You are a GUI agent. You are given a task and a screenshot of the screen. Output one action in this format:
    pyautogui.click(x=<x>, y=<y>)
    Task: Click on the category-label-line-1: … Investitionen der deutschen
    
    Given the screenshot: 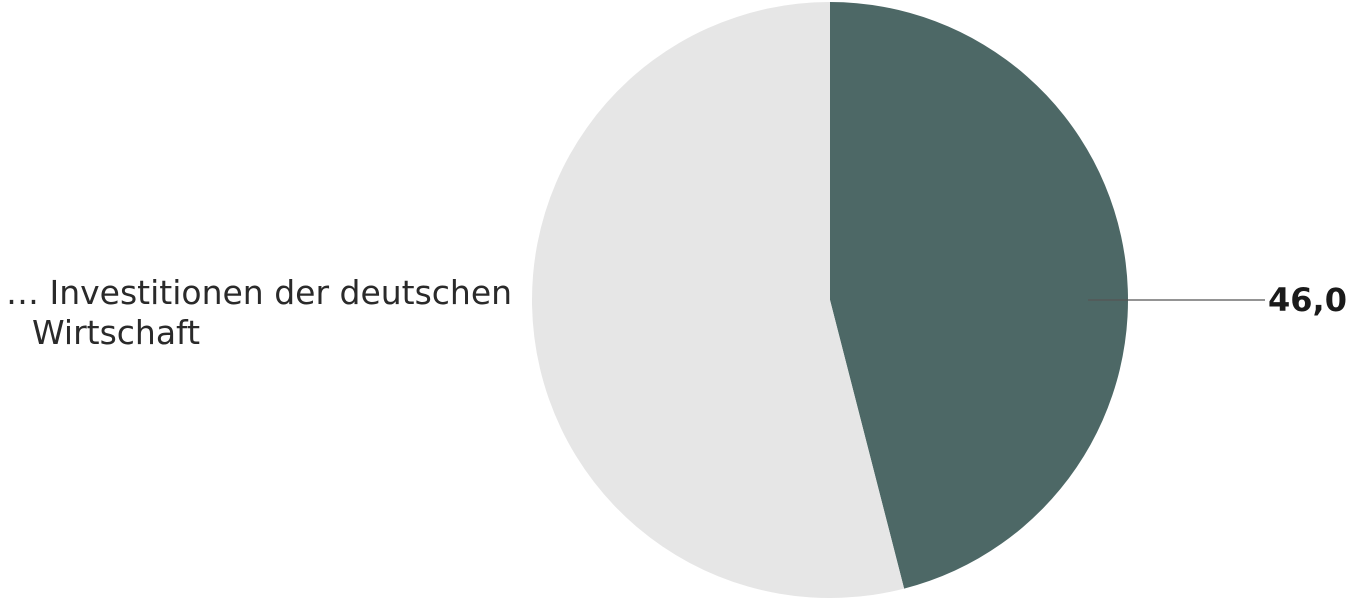 What is the action you would take?
    pyautogui.click(x=259, y=292)
    